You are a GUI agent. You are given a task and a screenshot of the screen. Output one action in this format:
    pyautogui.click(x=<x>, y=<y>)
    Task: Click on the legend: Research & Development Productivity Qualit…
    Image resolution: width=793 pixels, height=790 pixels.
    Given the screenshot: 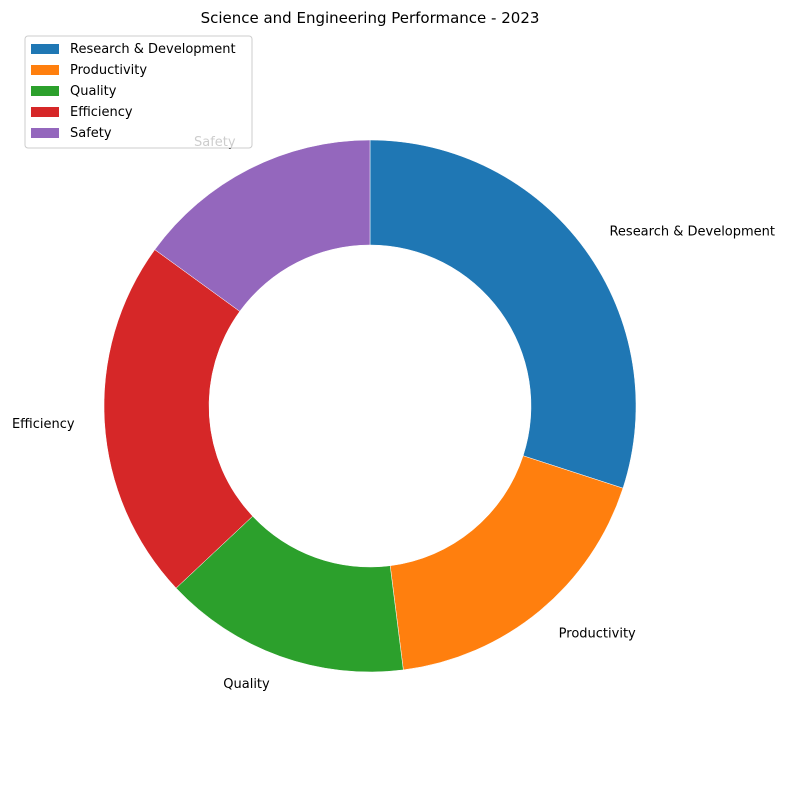 What is the action you would take?
    pyautogui.click(x=138, y=92)
    